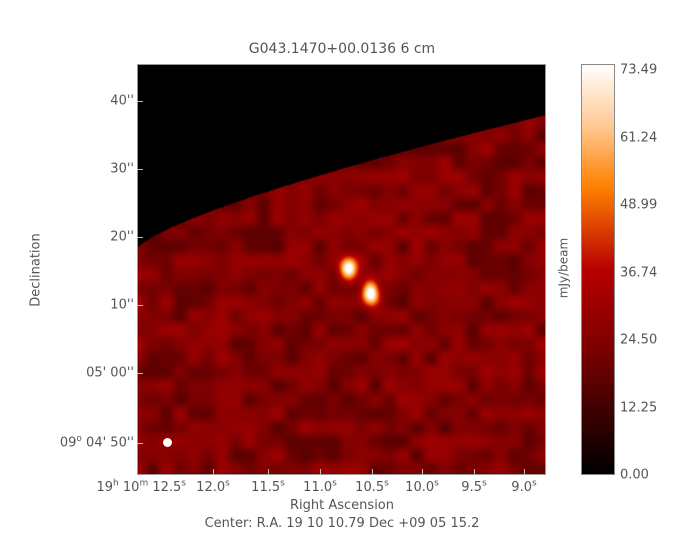  I want to click on y-tick-label: 20'', so click(122, 237).